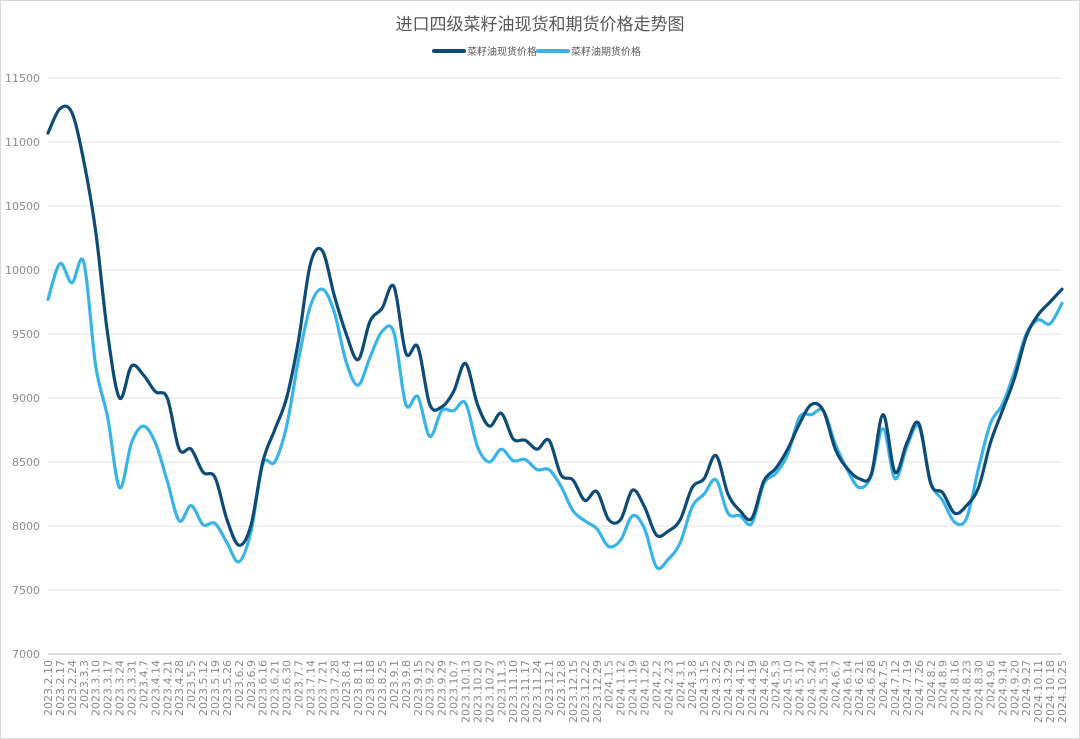  I want to click on x-tick-label: 2024.3.1, so click(680, 684).